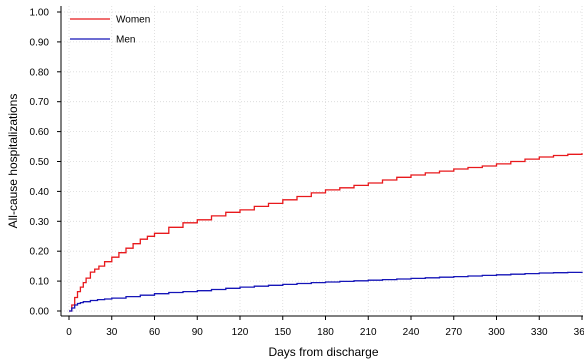 The image size is (584, 364). What do you see at coordinates (198, 332) in the screenshot?
I see `x-tick-label: 90` at bounding box center [198, 332].